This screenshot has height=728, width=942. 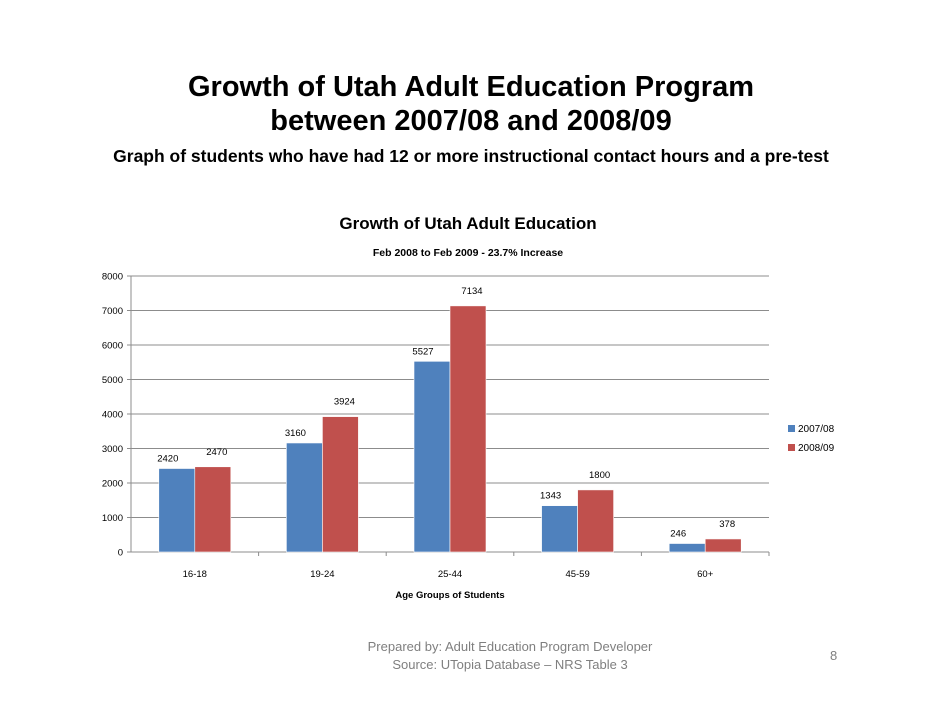 What do you see at coordinates (550, 496) in the screenshot?
I see `data-label: 1343` at bounding box center [550, 496].